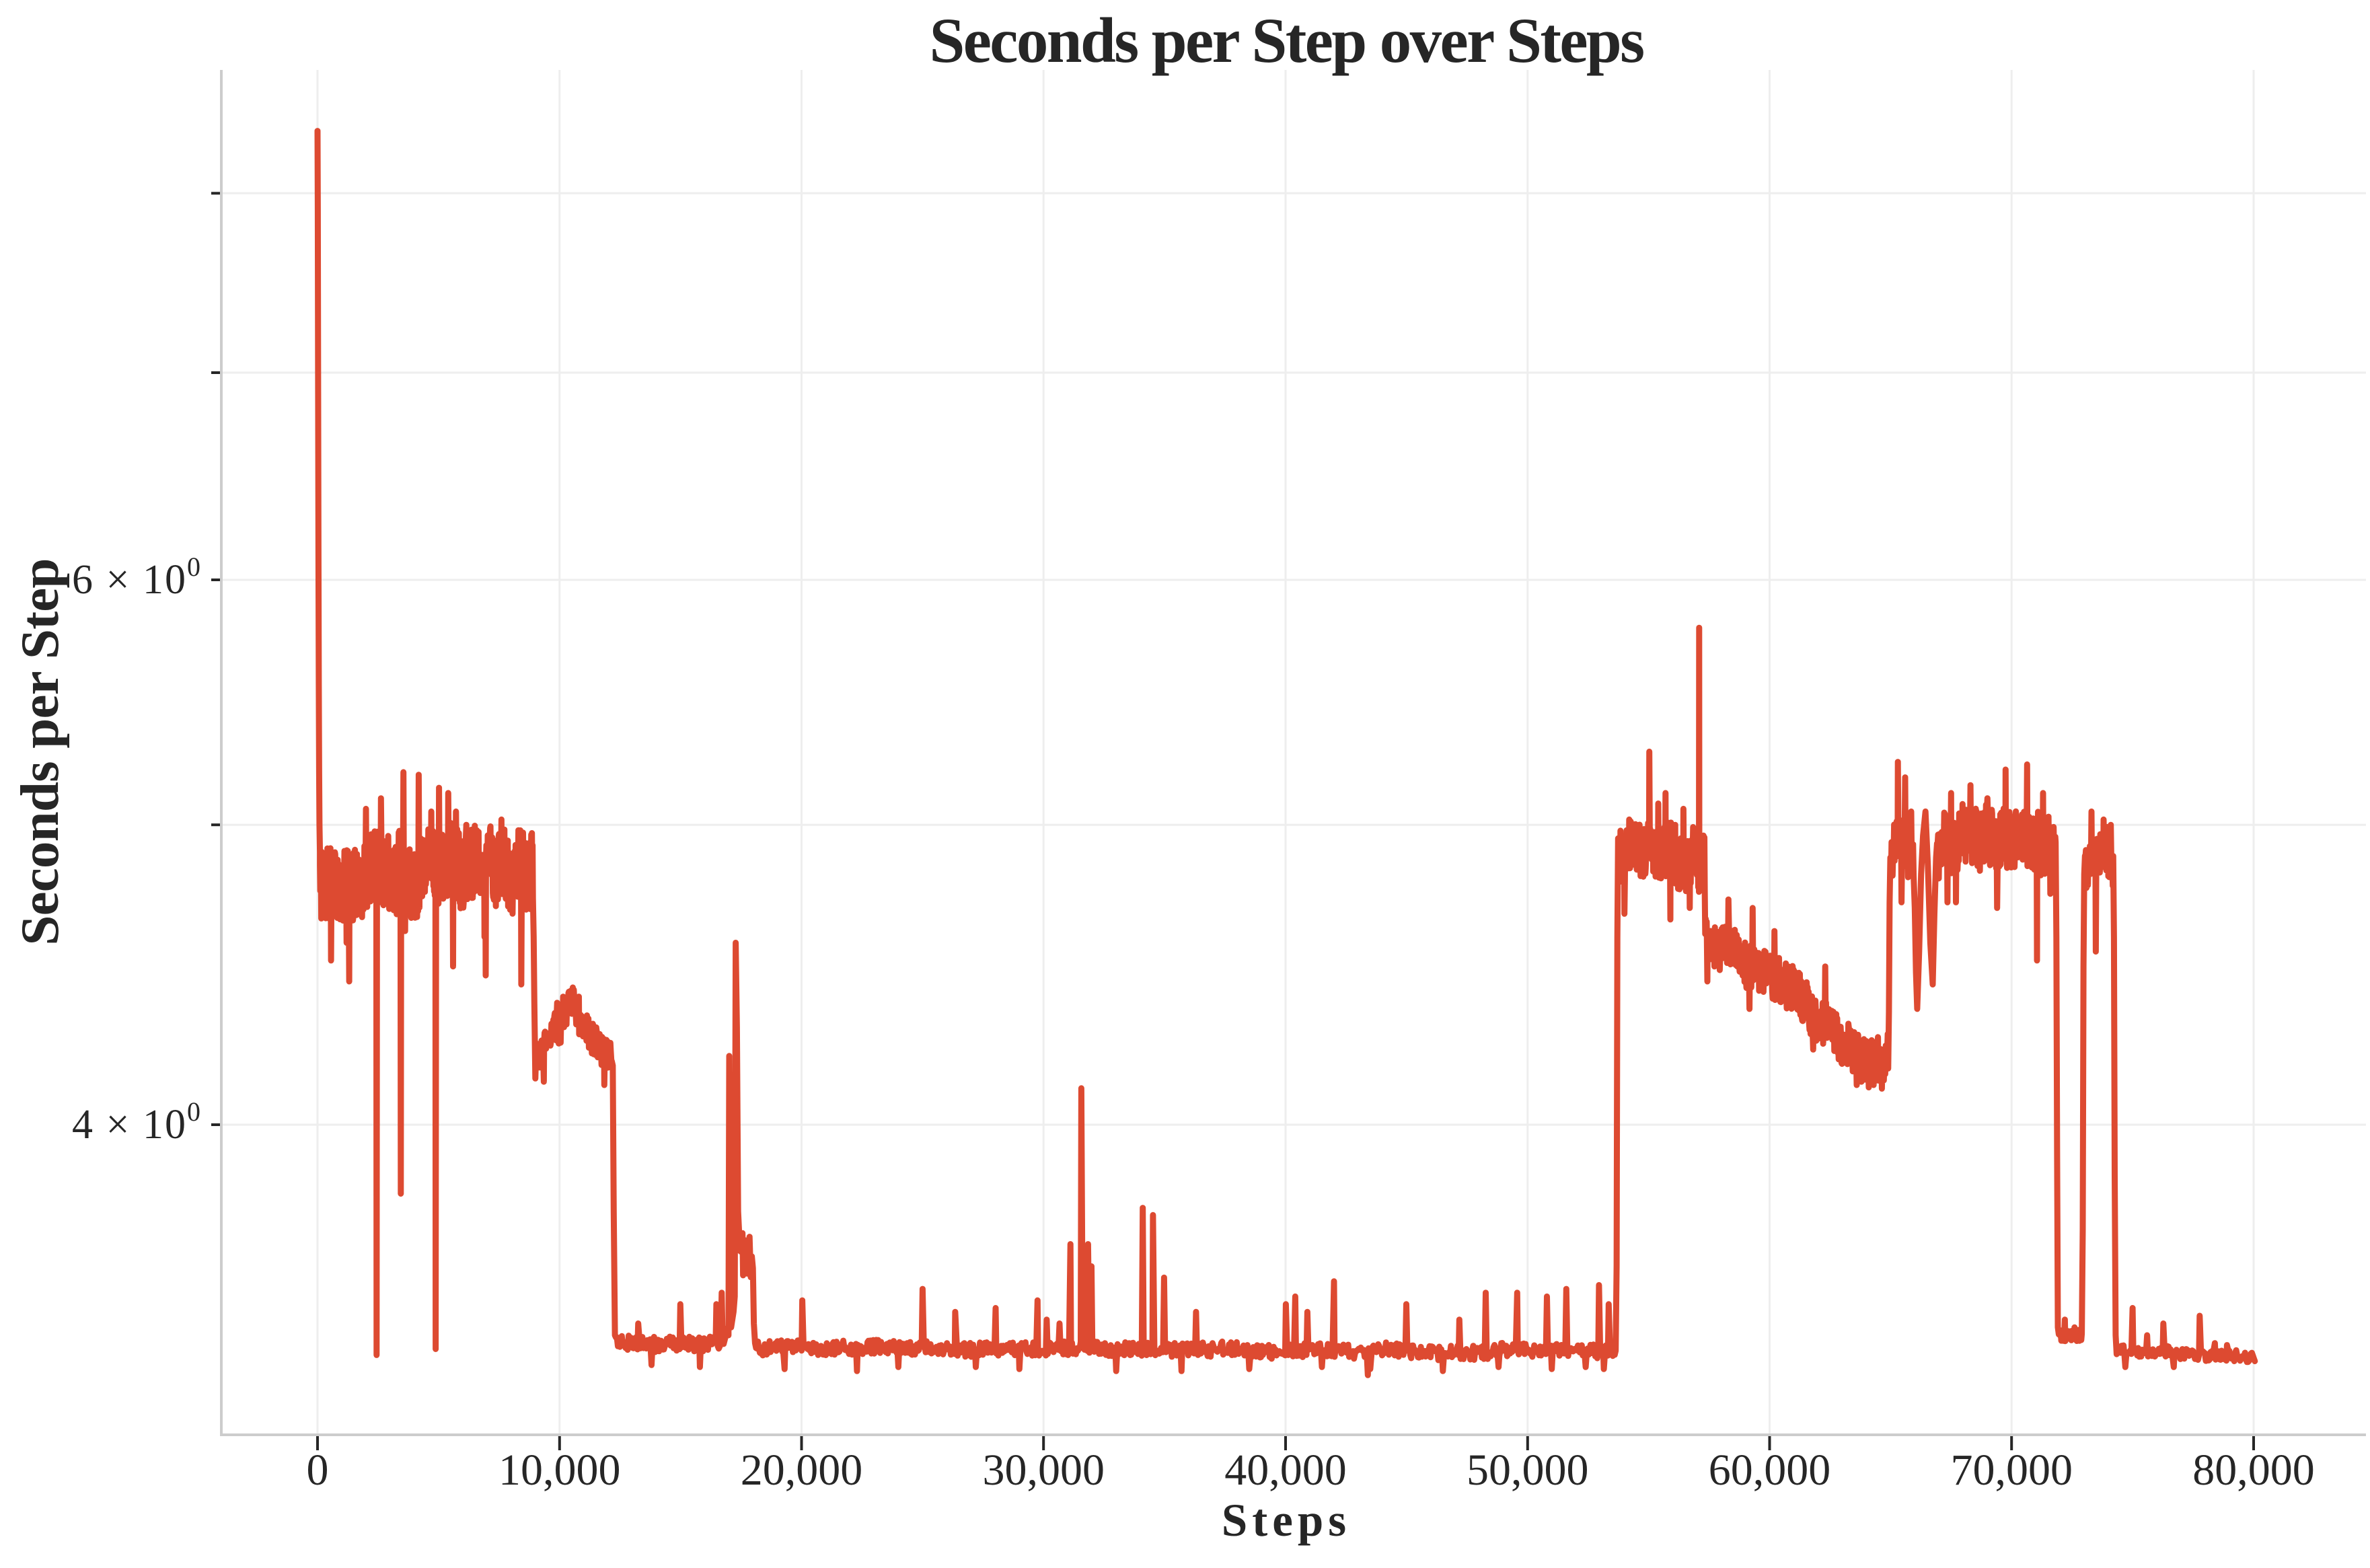 The width and height of the screenshot is (2370, 1568). Describe the element at coordinates (137, 1122) in the screenshot. I see `svg-text: 4 × 100` at that location.